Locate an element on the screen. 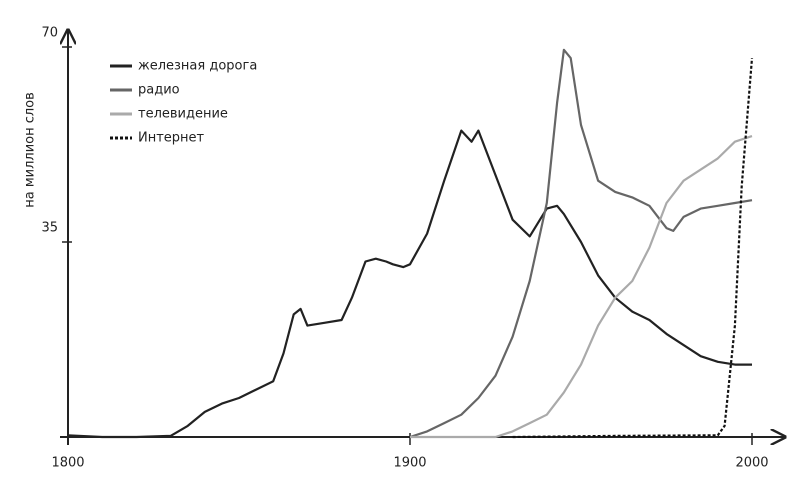  y-tick-label: 35 is located at coordinates (49, 228).